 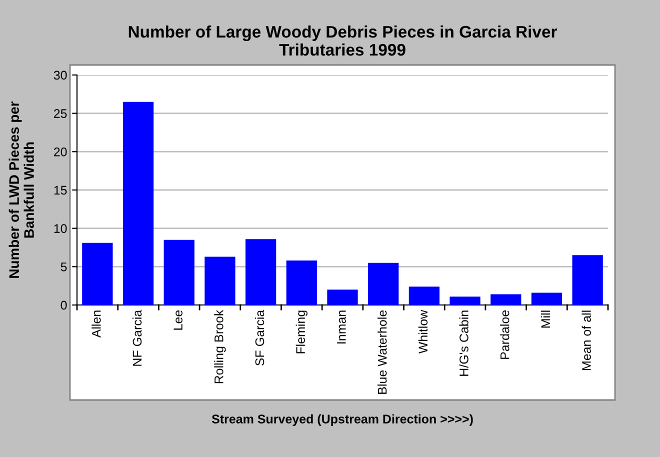 What do you see at coordinates (178, 320) in the screenshot?
I see `x-tick-label: Lee` at bounding box center [178, 320].